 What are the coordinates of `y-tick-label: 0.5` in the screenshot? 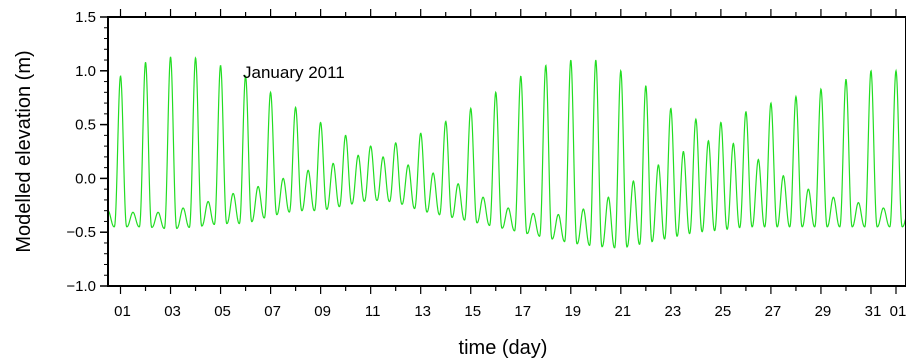 It's located at (85, 125).